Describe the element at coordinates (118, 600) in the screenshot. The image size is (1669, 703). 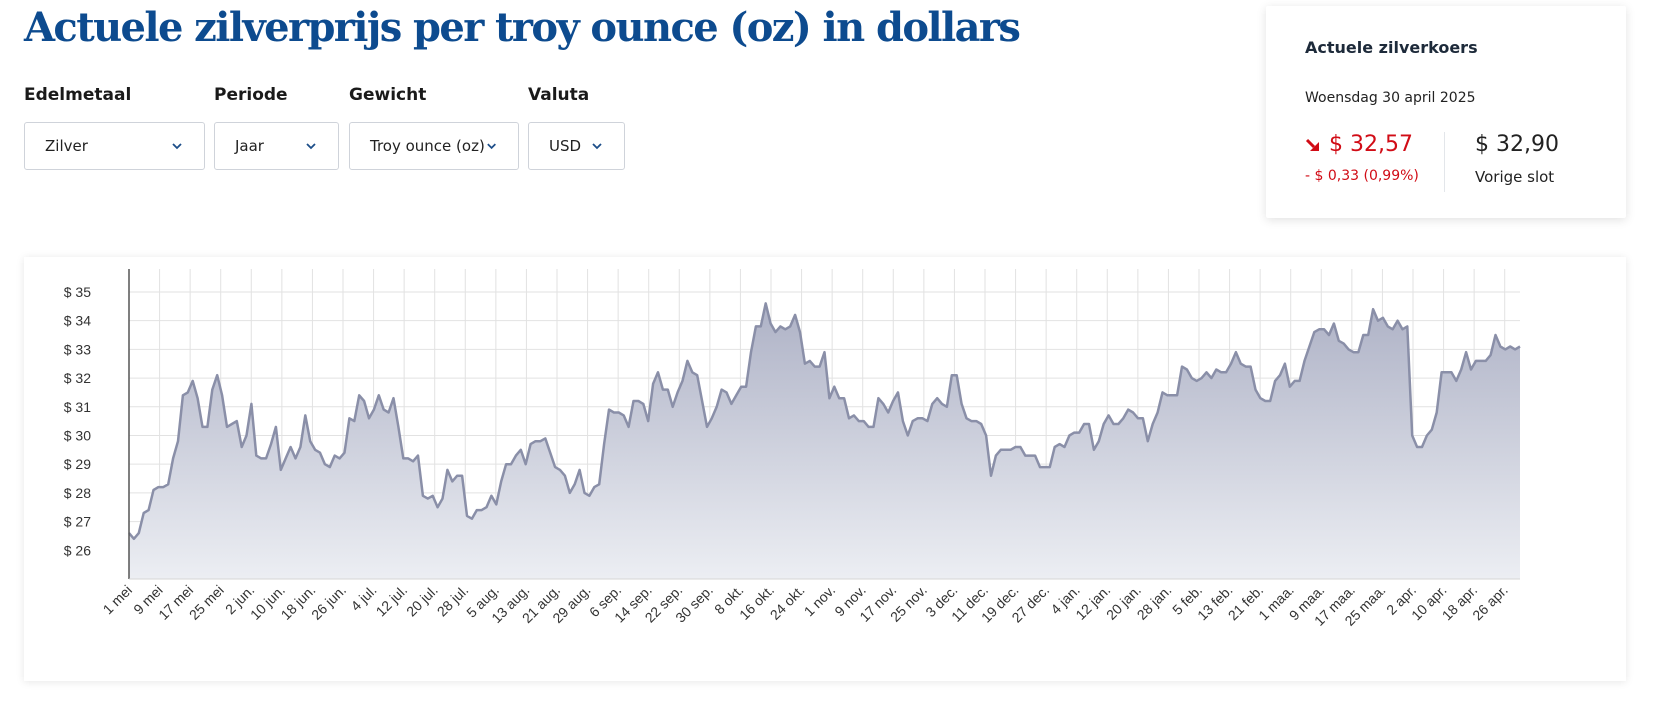
I see `x-tick-label: 1 mei` at that location.